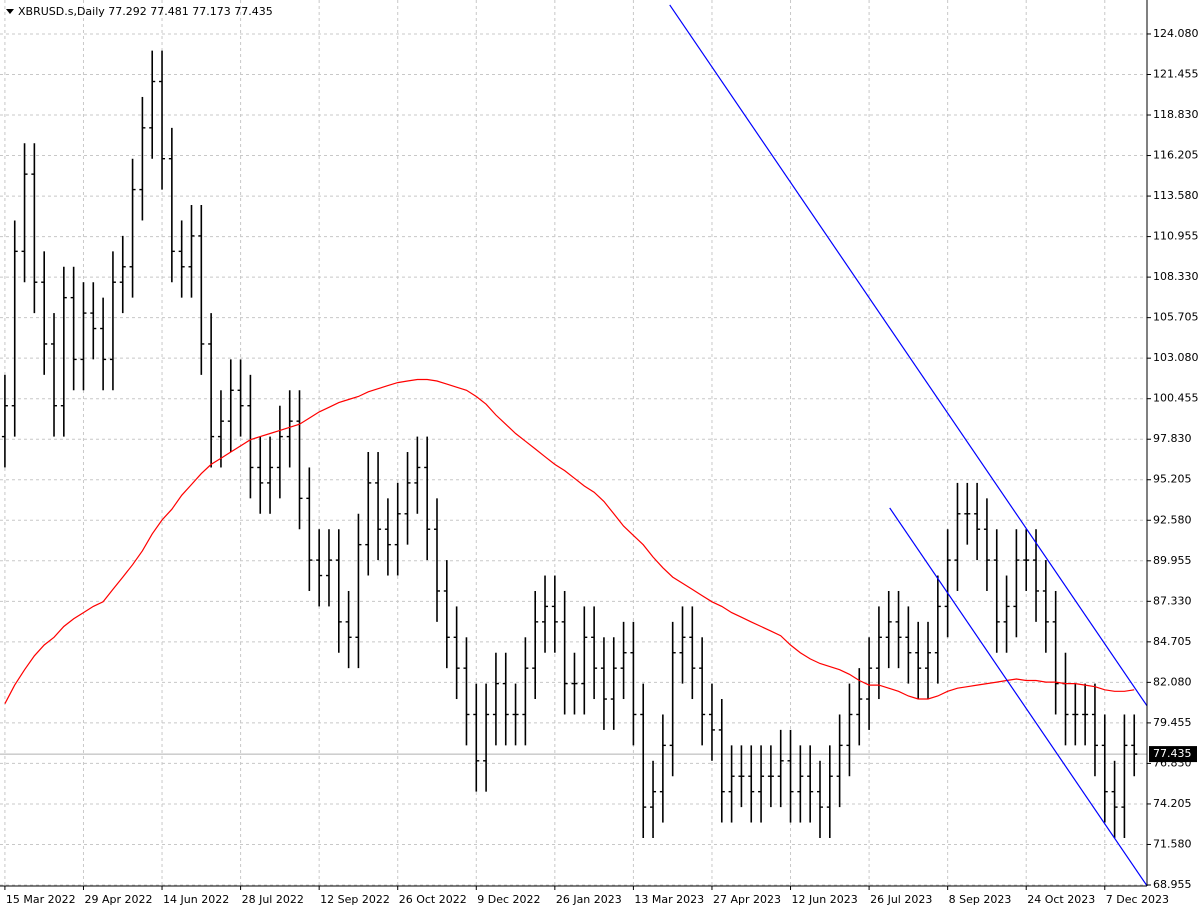 The image size is (1200, 914). Describe the element at coordinates (433, 899) in the screenshot. I see `x-tick-label: 26 Oct 2022` at that location.